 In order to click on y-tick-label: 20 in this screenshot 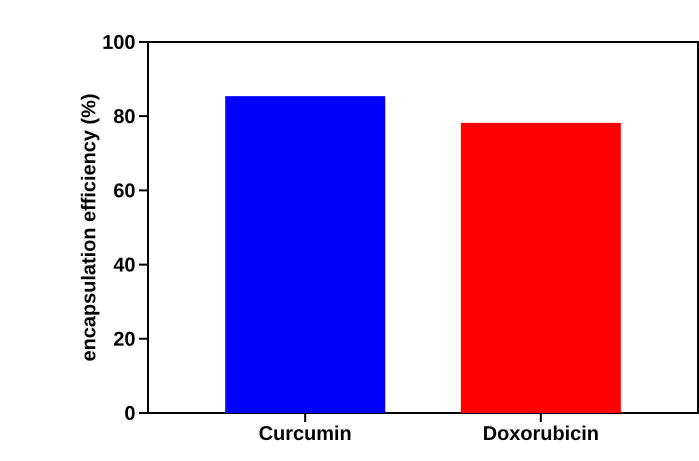, I will do `click(124, 339)`.